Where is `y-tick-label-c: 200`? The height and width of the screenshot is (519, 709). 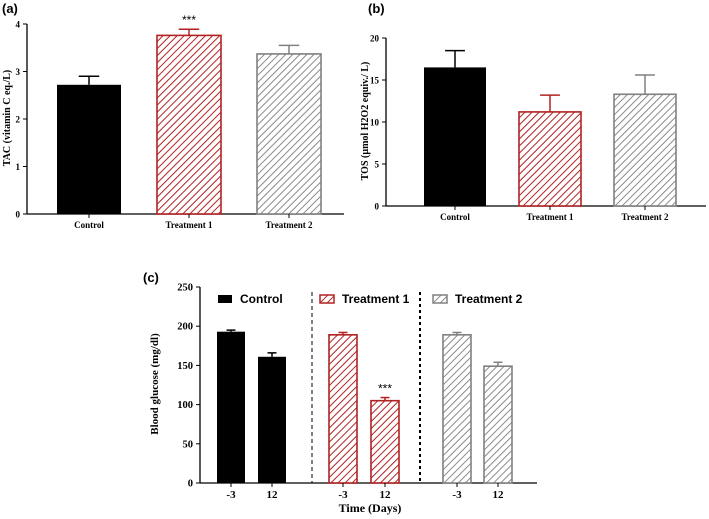 y-tick-label-c: 200 is located at coordinates (185, 327).